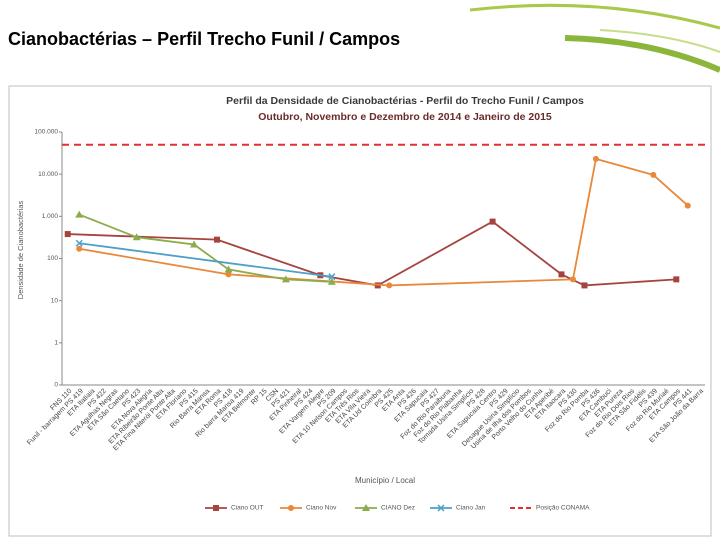 The image size is (720, 540). What do you see at coordinates (471, 508) in the screenshot?
I see `legend-label: Ciano Jan` at bounding box center [471, 508].